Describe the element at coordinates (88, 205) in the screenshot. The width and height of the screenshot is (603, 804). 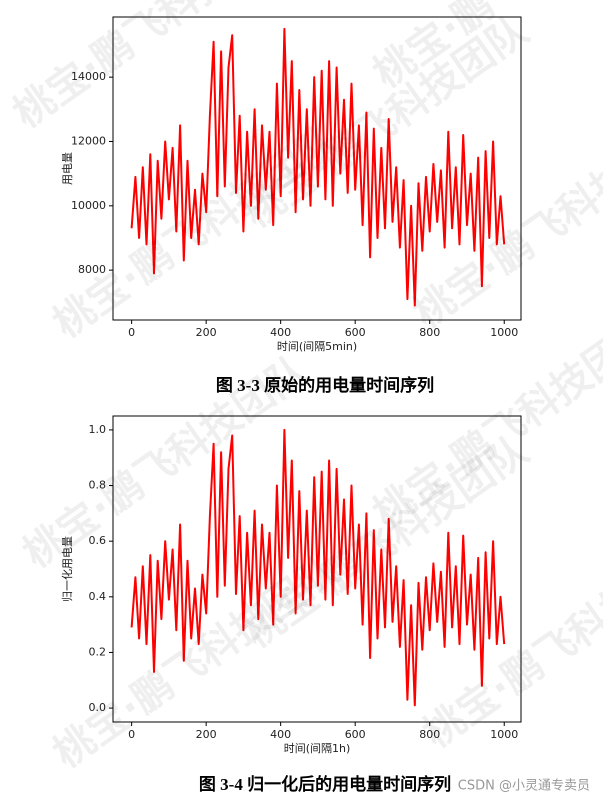
I see `y-tick-label: 10000` at that location.